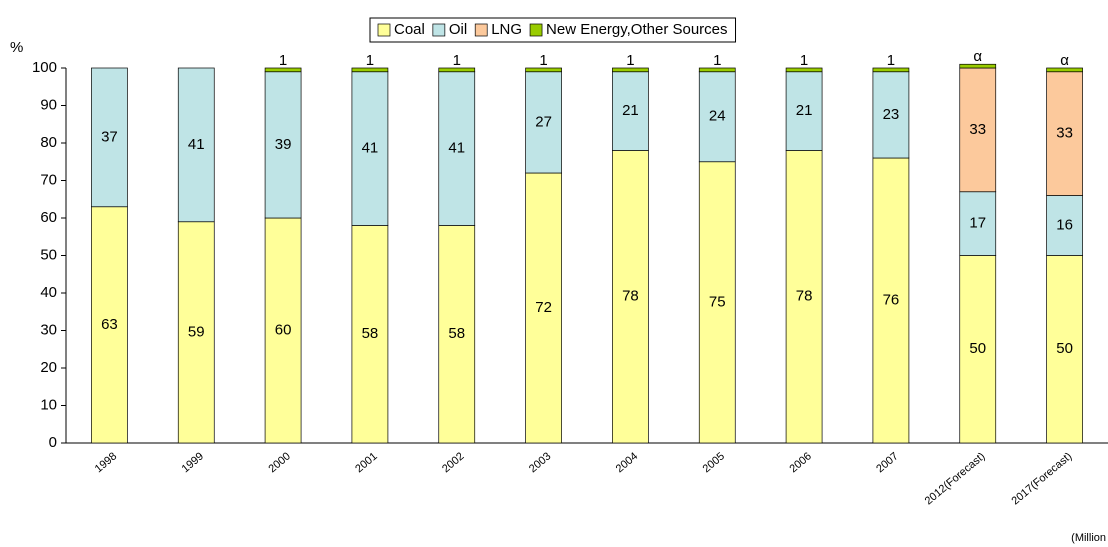  I want to click on y-tick-label: 10, so click(48, 404).